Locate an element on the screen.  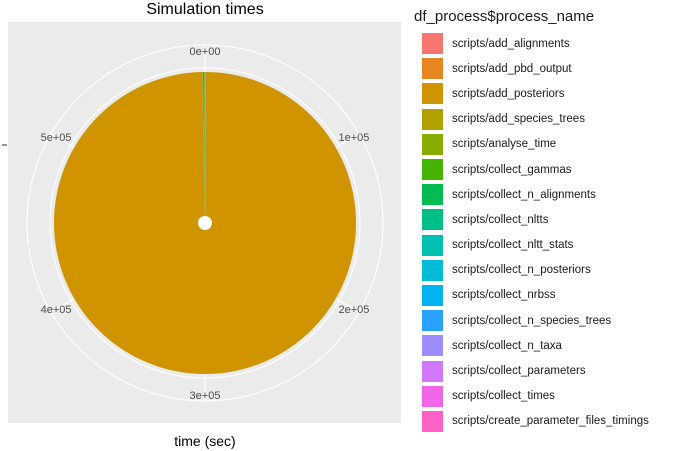
legend-item: scripts/add_species_trees is located at coordinates (531, 119).